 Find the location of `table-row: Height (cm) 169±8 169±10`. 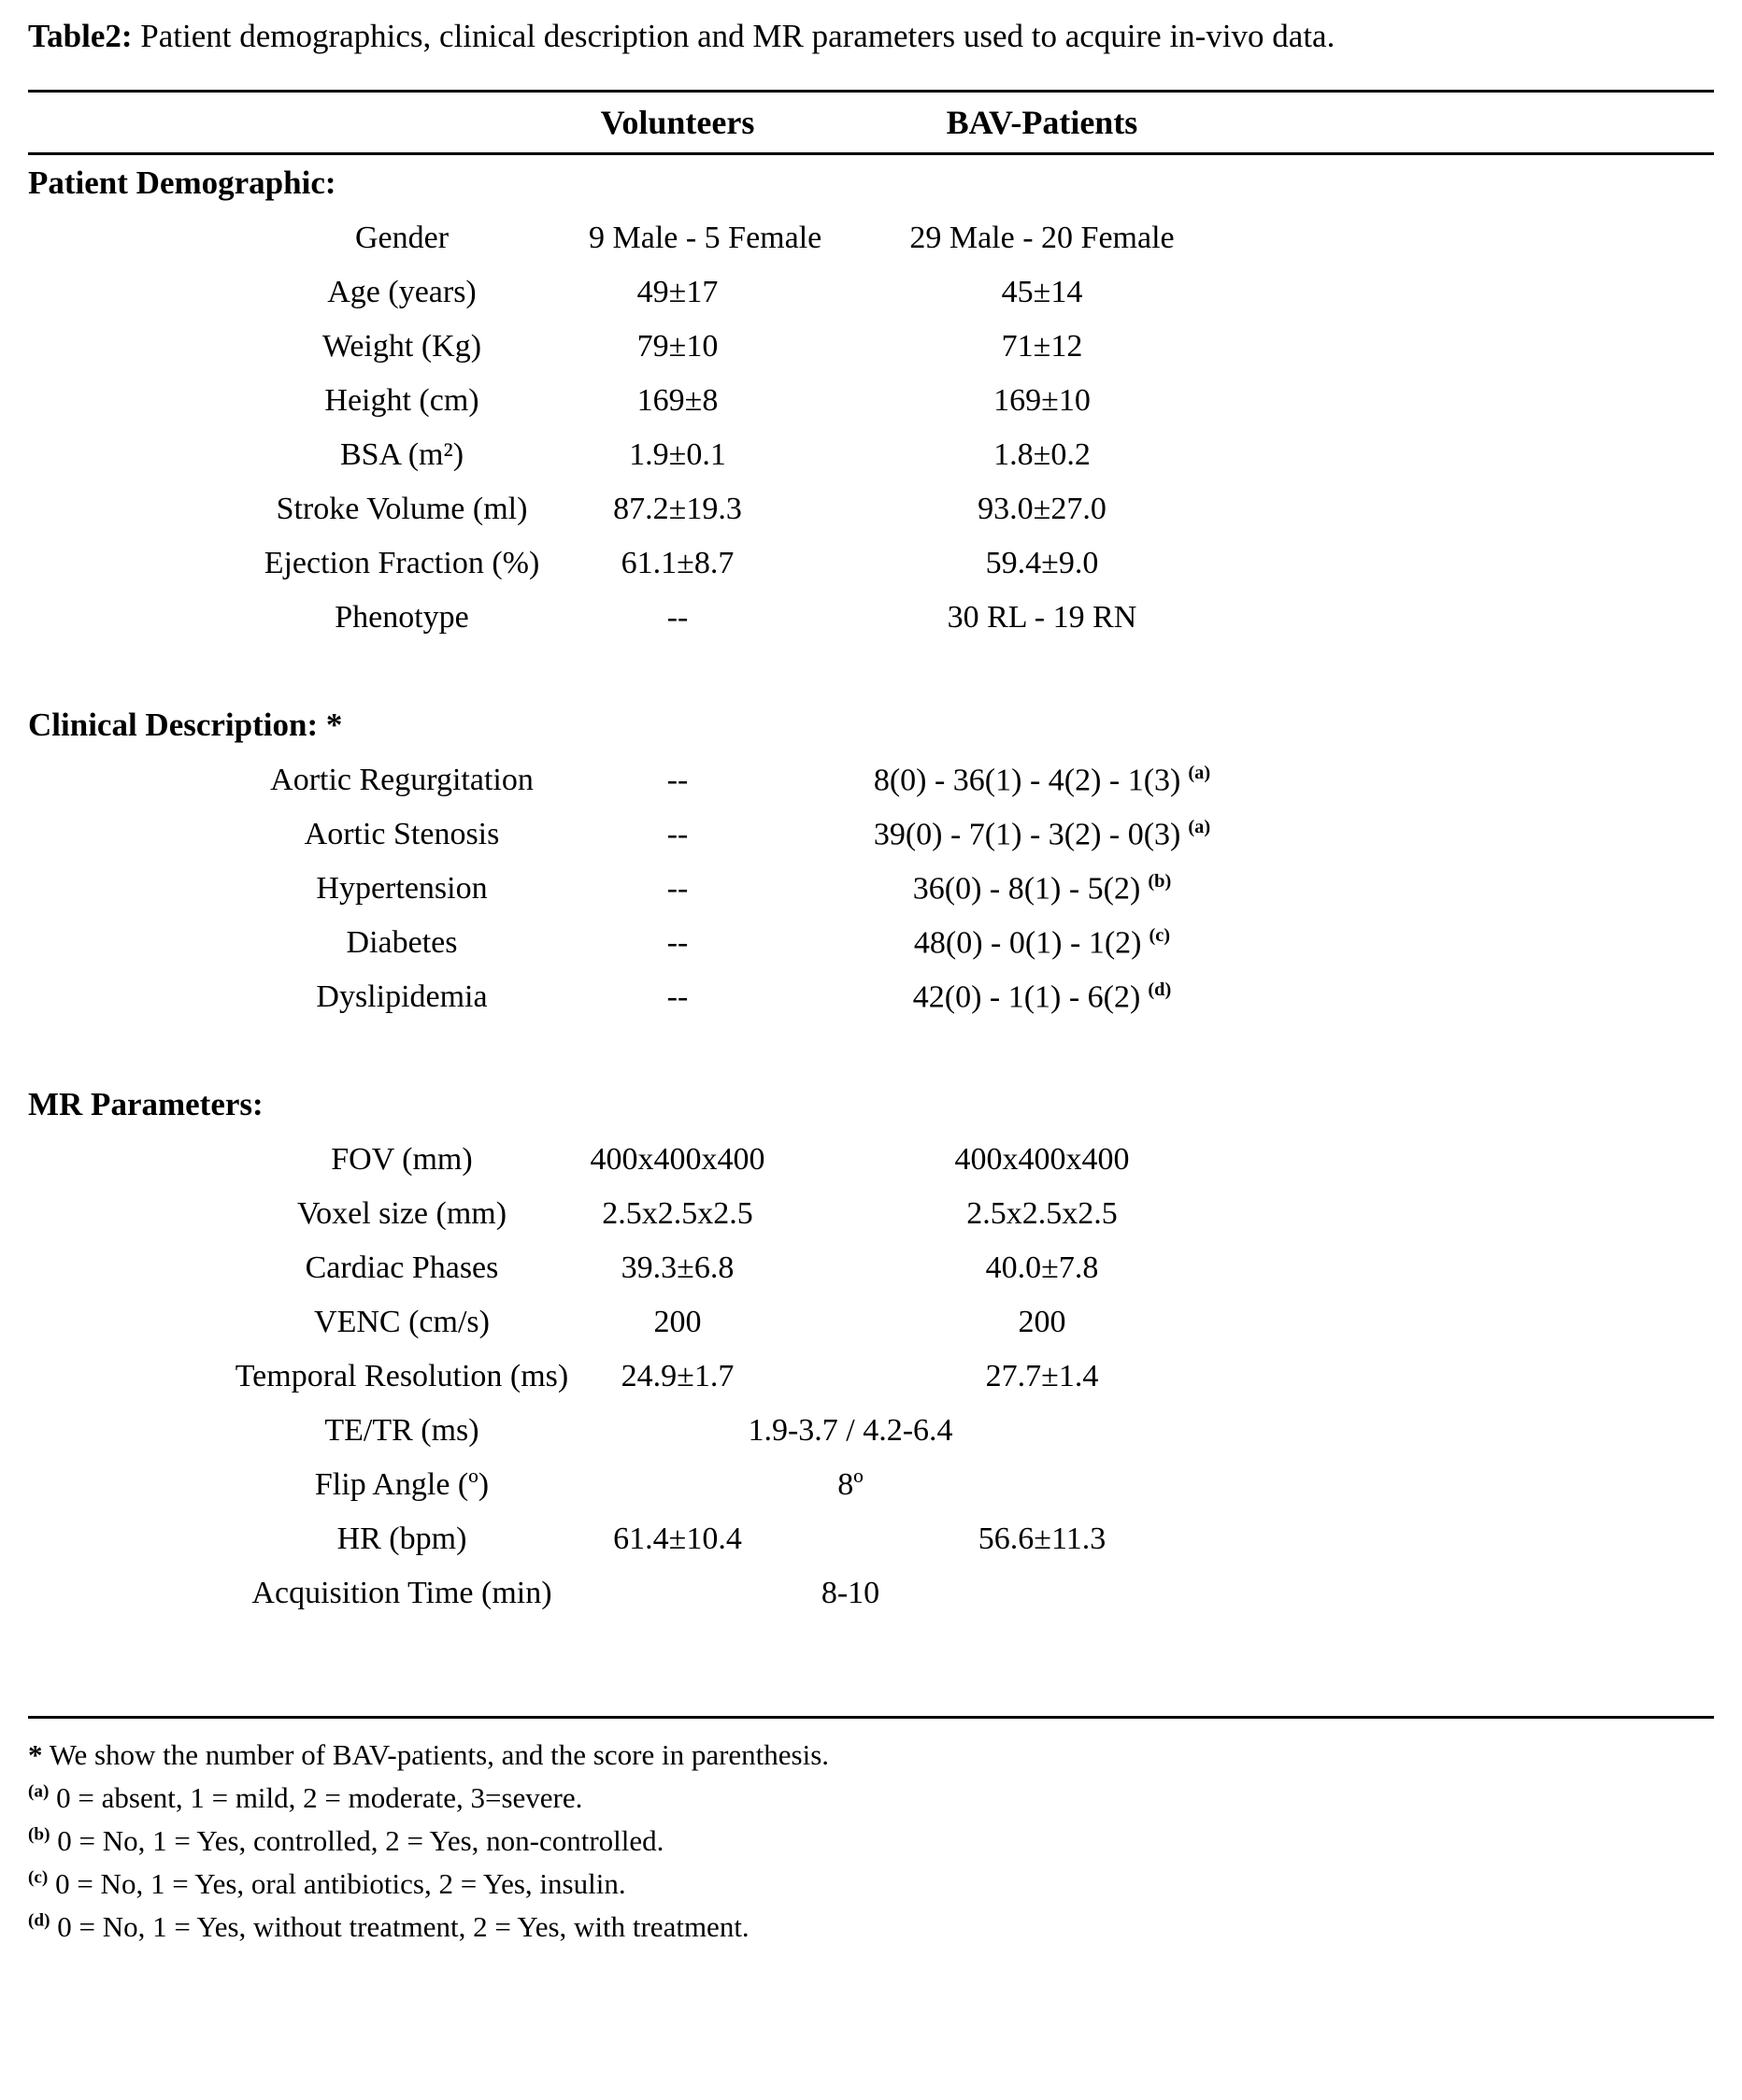

table-row: Height (cm) 169±8 169±10 is located at coordinates (871, 401).